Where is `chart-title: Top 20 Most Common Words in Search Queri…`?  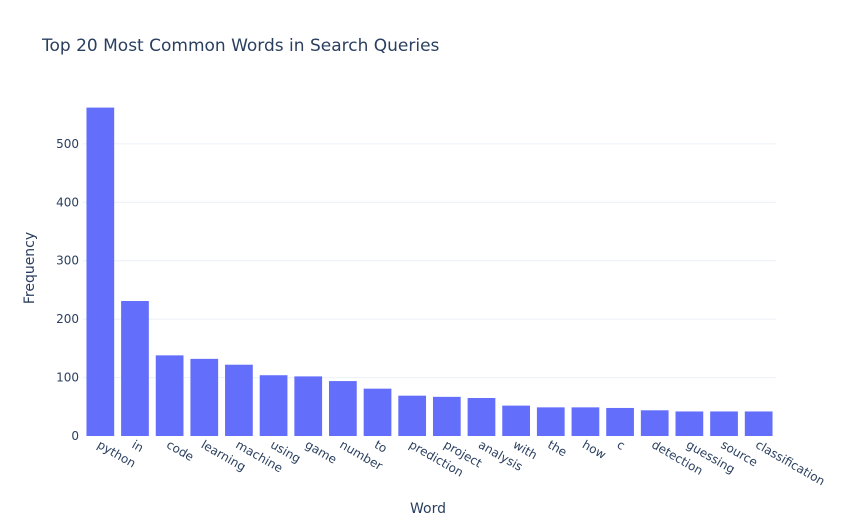
chart-title: Top 20 Most Common Words in Search Queri… is located at coordinates (240, 46).